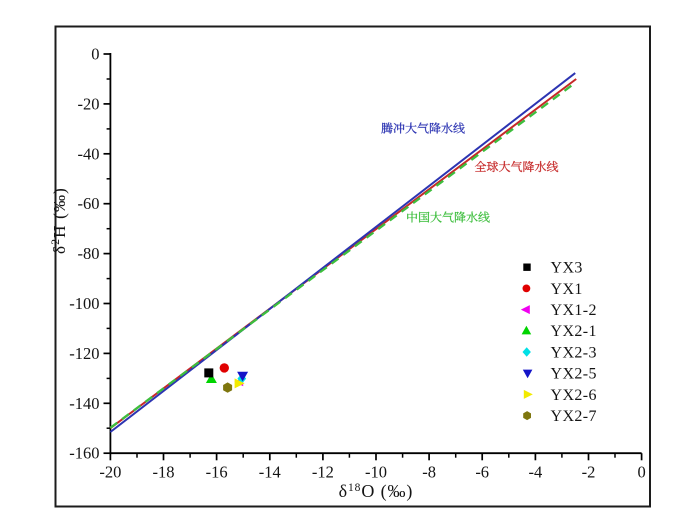 This screenshot has width=692, height=518. Describe the element at coordinates (589, 472) in the screenshot. I see `svg-text: -2` at that location.